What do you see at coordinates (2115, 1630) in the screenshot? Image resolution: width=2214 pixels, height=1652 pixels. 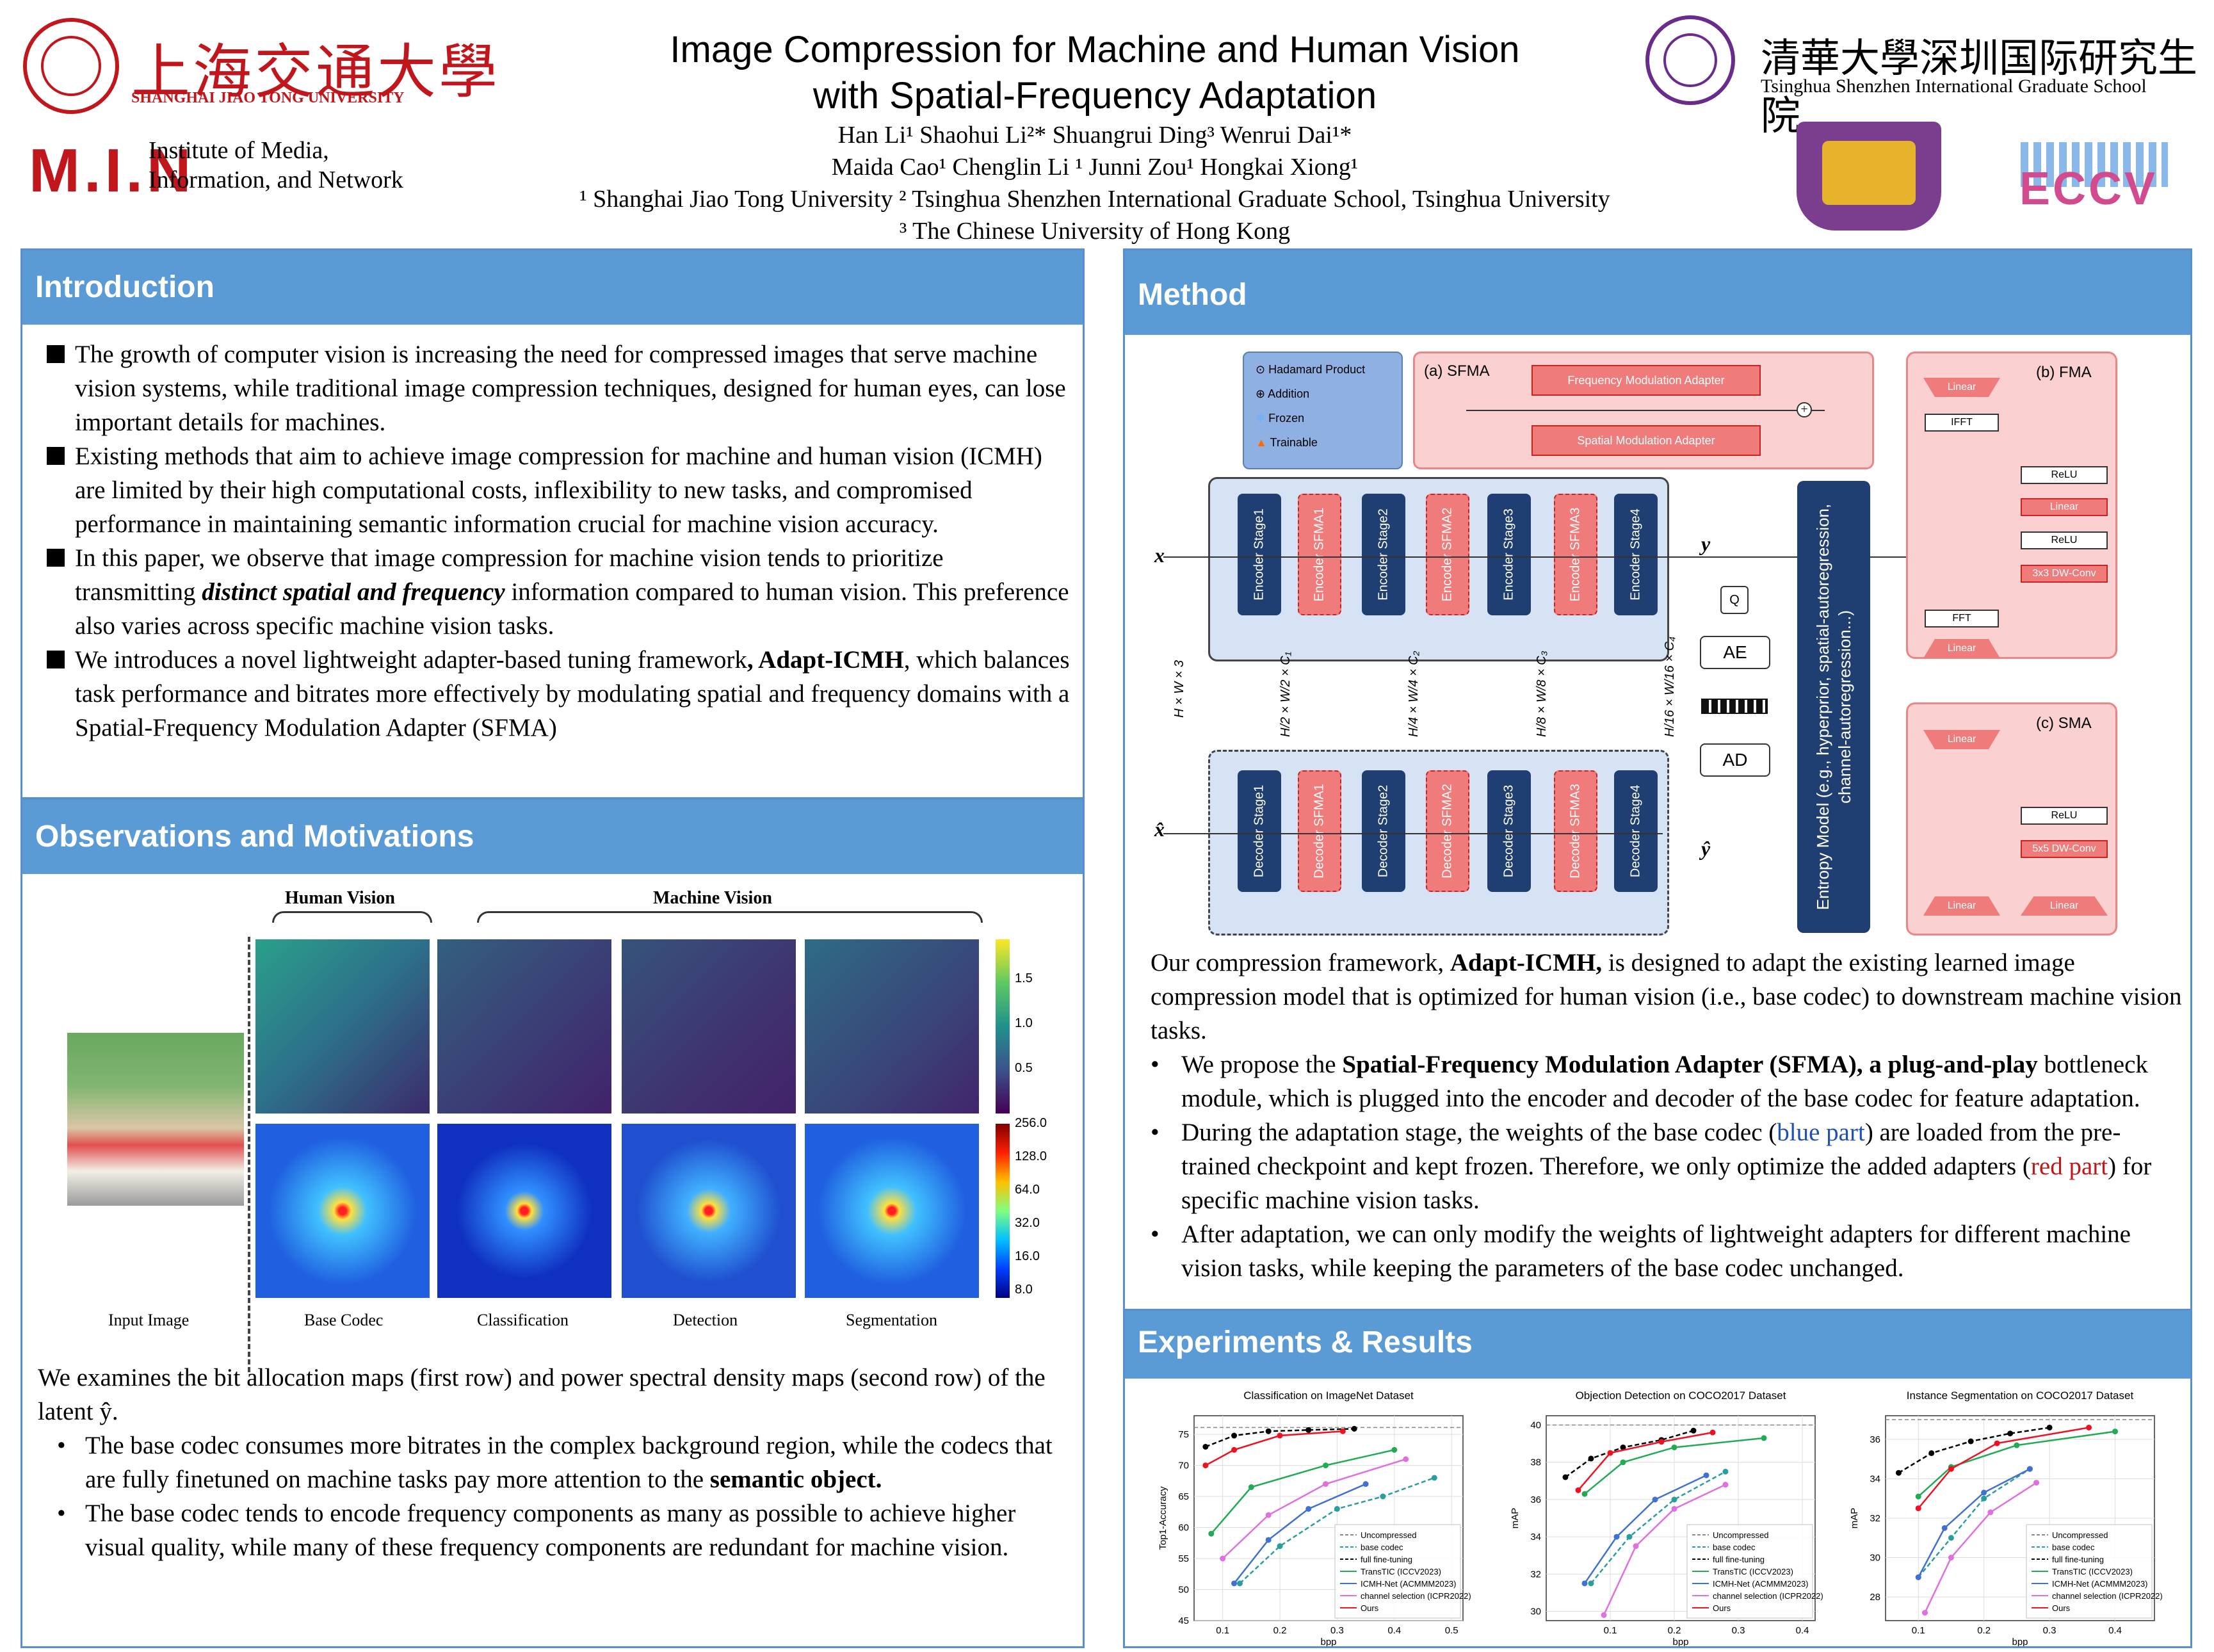 I see `x-tick-label: 0.4` at bounding box center [2115, 1630].